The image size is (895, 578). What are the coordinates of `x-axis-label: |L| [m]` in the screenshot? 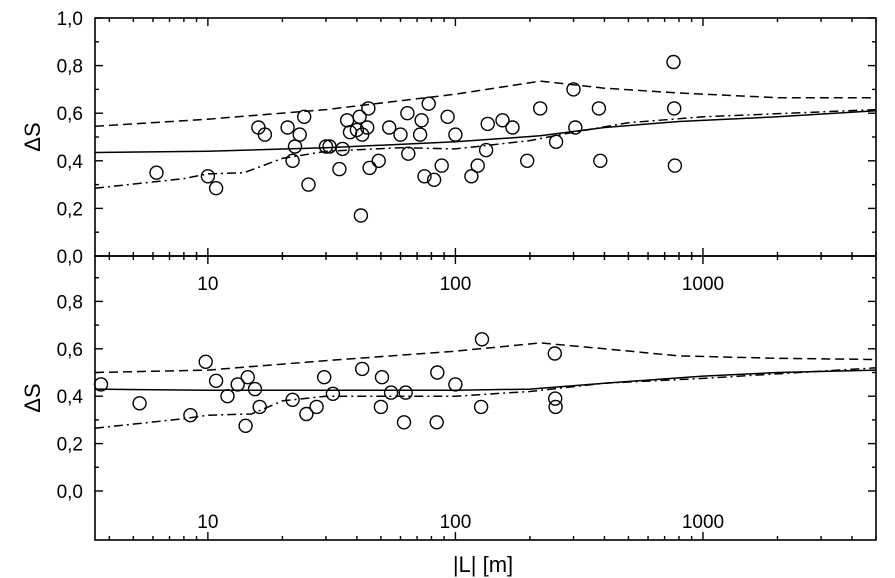 It's located at (483, 564).